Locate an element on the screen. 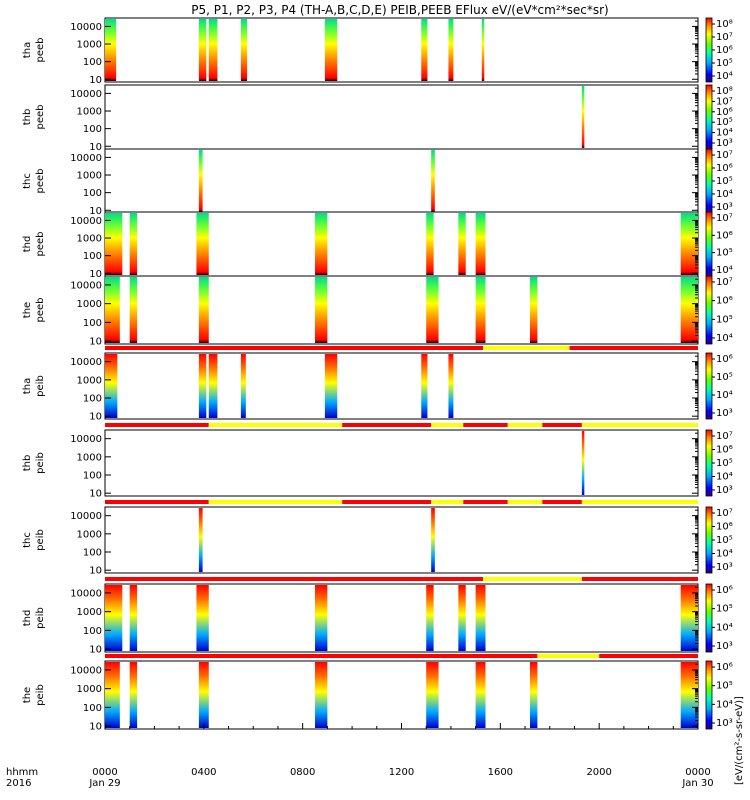  panel-thd-peib: 10000 1000 100 10 thd peib 10⁶ 10⁵ 10⁴ 10³ is located at coordinates (377, 616).